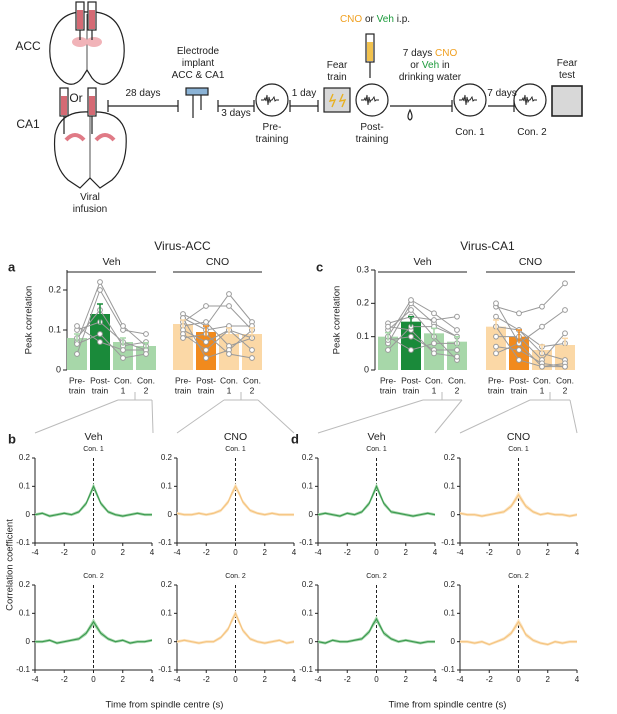 This screenshot has height=714, width=617. What do you see at coordinates (252, 380) in the screenshot?
I see `x-tick-label: Con.` at bounding box center [252, 380].